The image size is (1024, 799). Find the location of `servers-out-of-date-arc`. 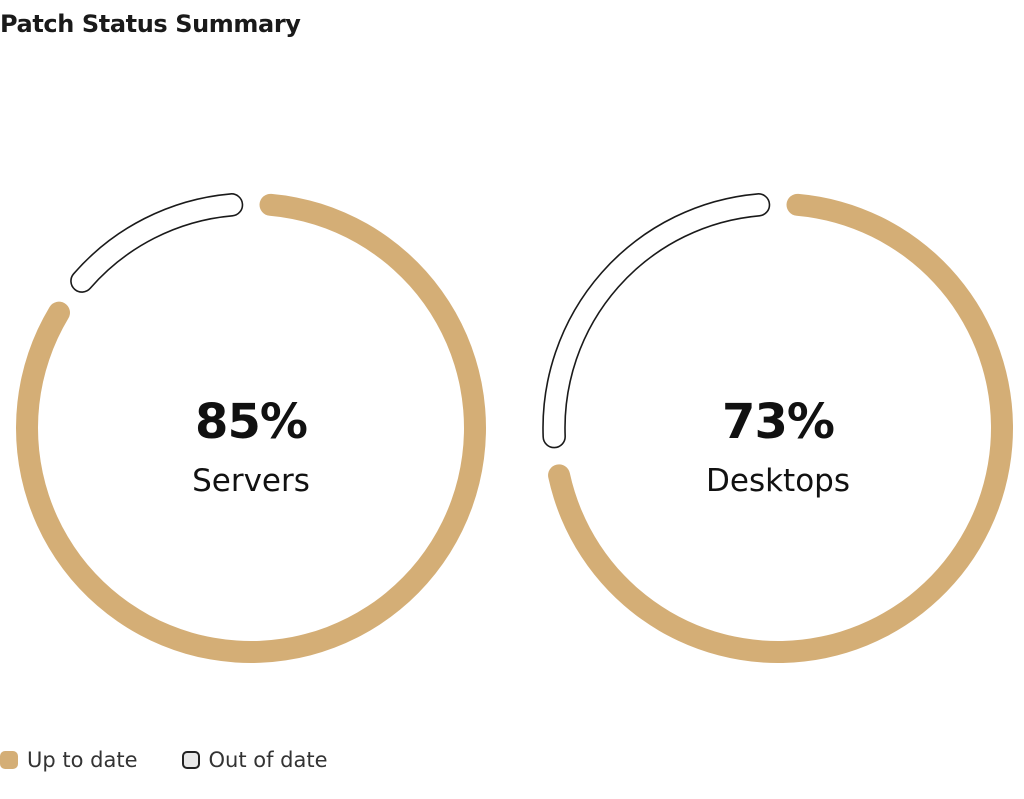

servers-out-of-date-arc is located at coordinates (157, 243).